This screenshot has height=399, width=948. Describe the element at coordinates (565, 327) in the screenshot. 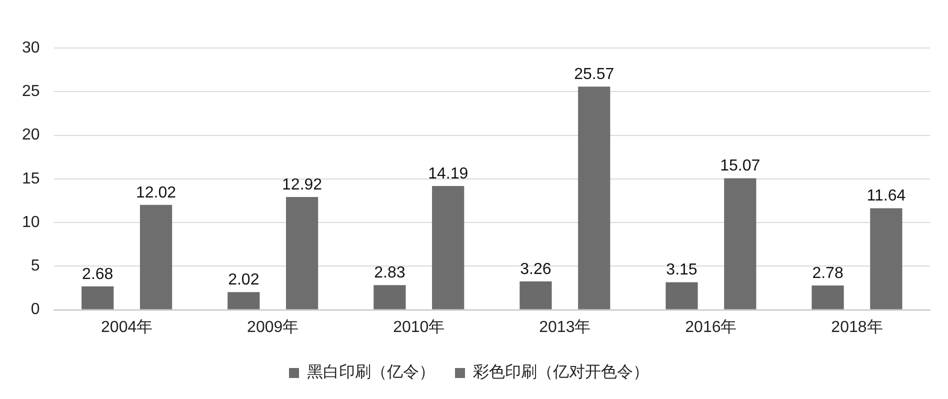

I see `x-tick-label: 2013年` at that location.